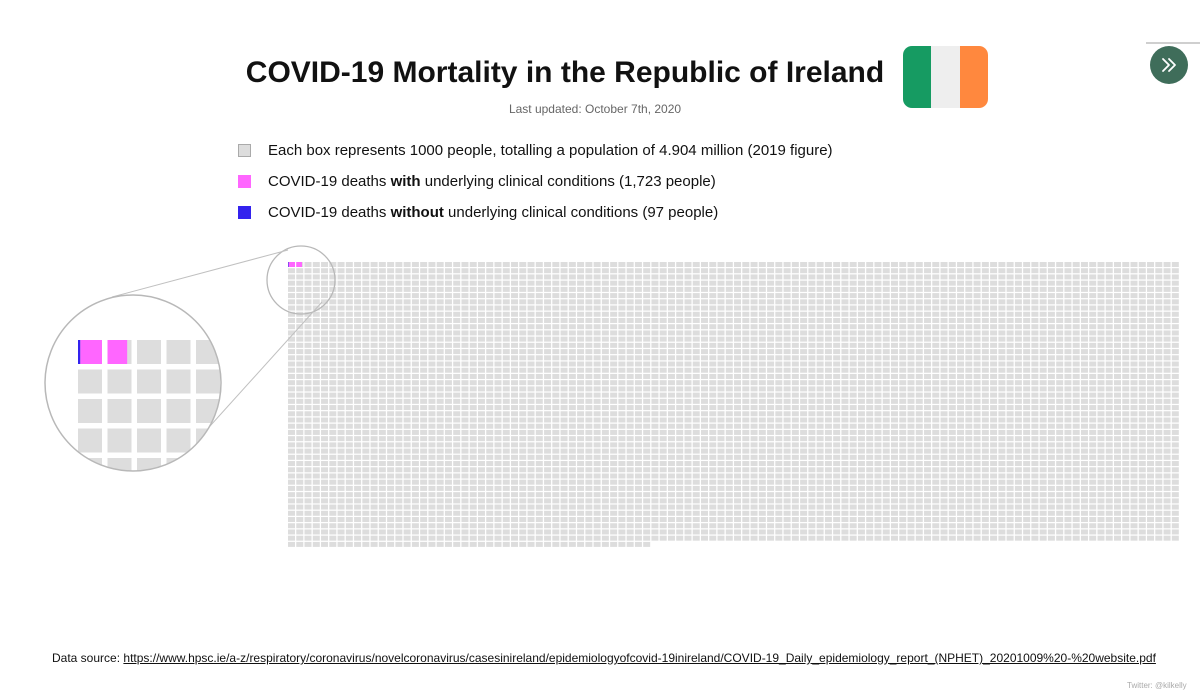 The width and height of the screenshot is (1200, 695). Describe the element at coordinates (1169, 65) in the screenshot. I see `next-slide-button` at that location.